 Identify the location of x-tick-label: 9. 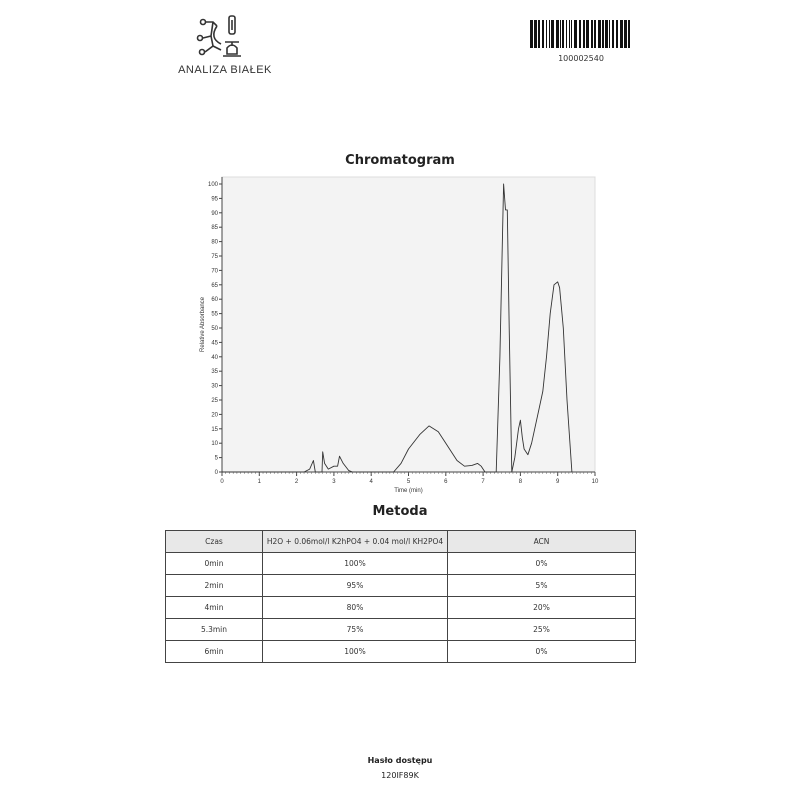
(558, 482).